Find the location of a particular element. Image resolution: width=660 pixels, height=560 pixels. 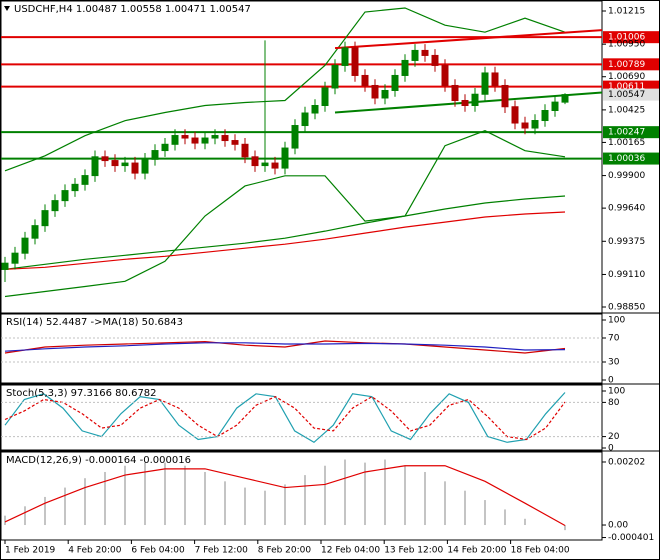

panel-title: MACD(12,26,9) -0.000164 -0.000016 is located at coordinates (98, 460).